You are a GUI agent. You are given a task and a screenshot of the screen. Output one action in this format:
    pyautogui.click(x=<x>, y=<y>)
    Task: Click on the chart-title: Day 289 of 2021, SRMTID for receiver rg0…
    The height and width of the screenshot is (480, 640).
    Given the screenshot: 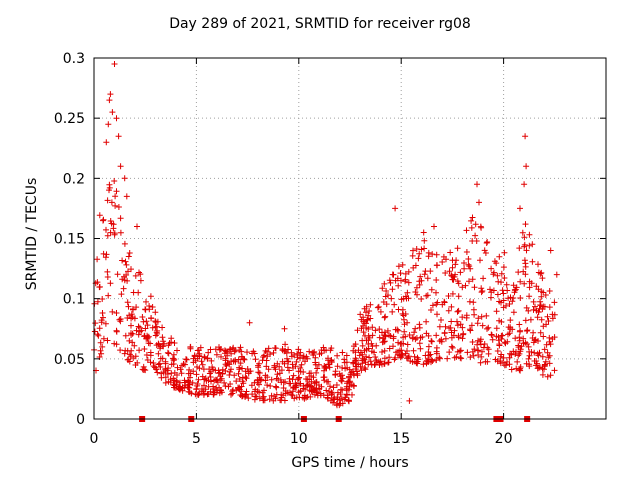 What is the action you would take?
    pyautogui.click(x=320, y=24)
    